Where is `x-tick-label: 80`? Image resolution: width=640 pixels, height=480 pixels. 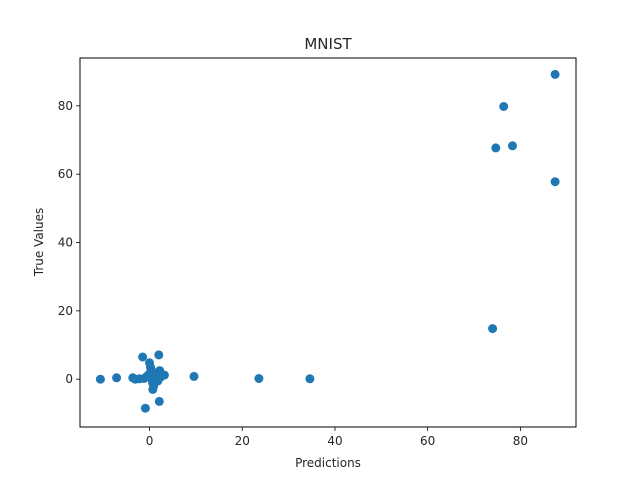
x-tick-label: 80 is located at coordinates (520, 441).